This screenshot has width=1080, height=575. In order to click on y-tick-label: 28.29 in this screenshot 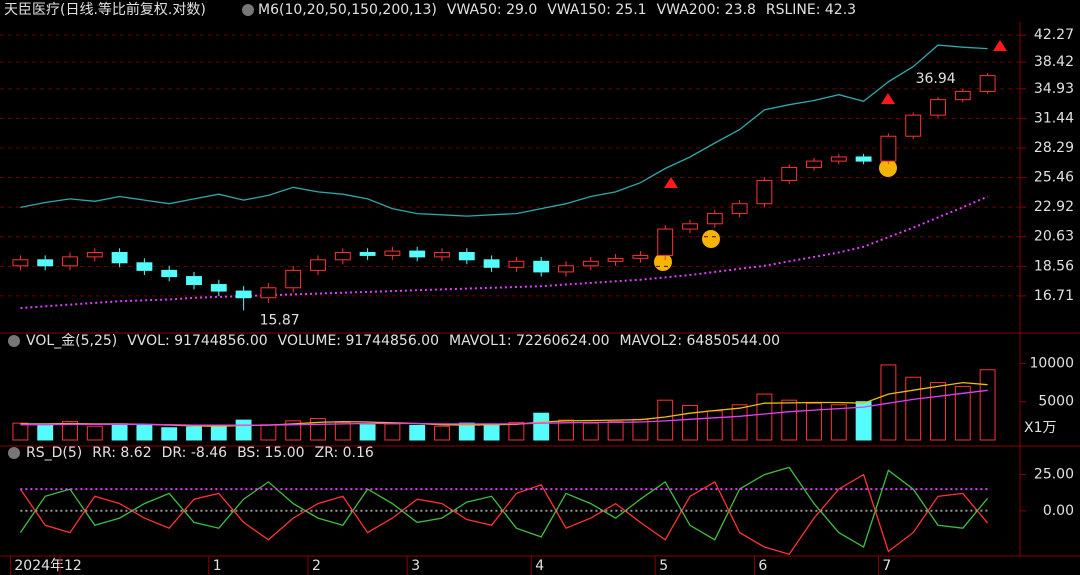, I will do `click(1054, 148)`.